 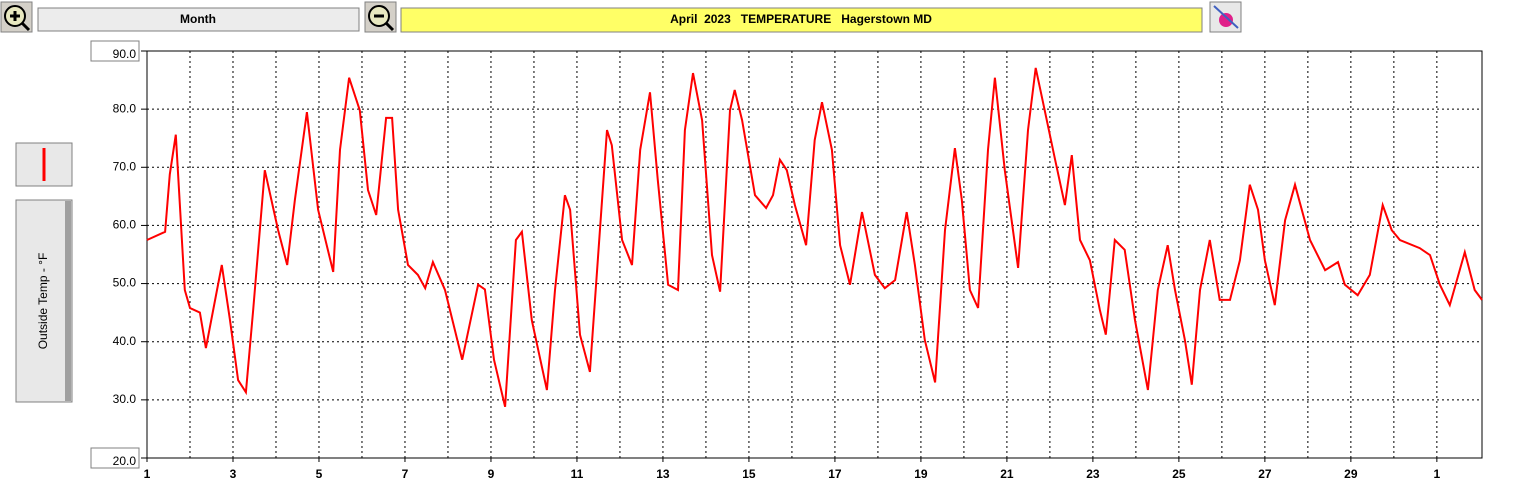 What do you see at coordinates (125, 108) in the screenshot?
I see `y-tick-label: 80.0` at bounding box center [125, 108].